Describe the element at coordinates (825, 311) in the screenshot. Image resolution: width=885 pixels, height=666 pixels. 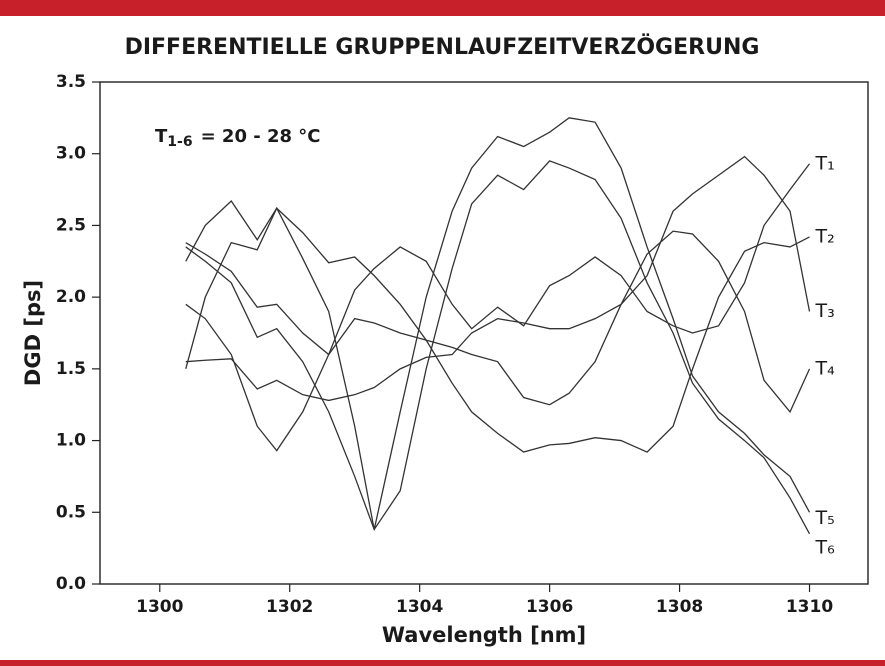
I see `series-label: T₃` at that location.